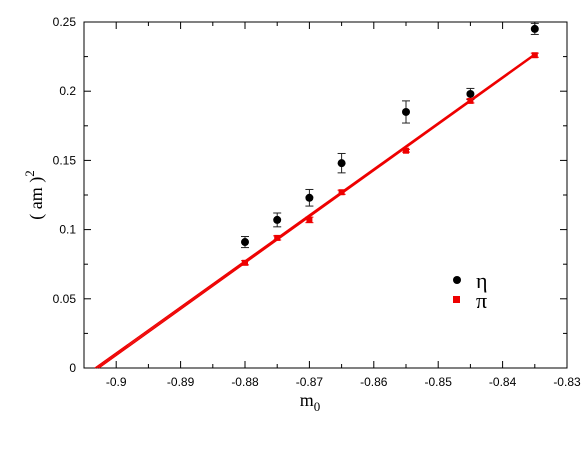  Describe the element at coordinates (72, 368) in the screenshot. I see `y-tick-label: 0` at that location.